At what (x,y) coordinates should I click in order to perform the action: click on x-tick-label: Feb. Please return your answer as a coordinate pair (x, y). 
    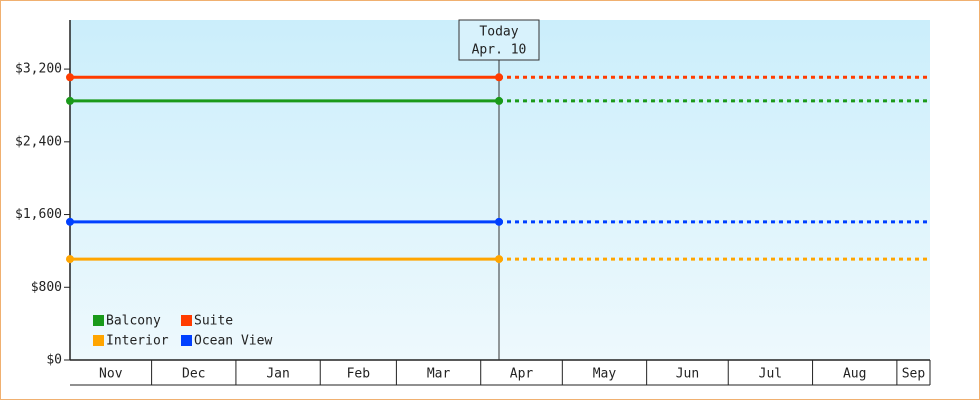
    Looking at the image, I should click on (359, 374).